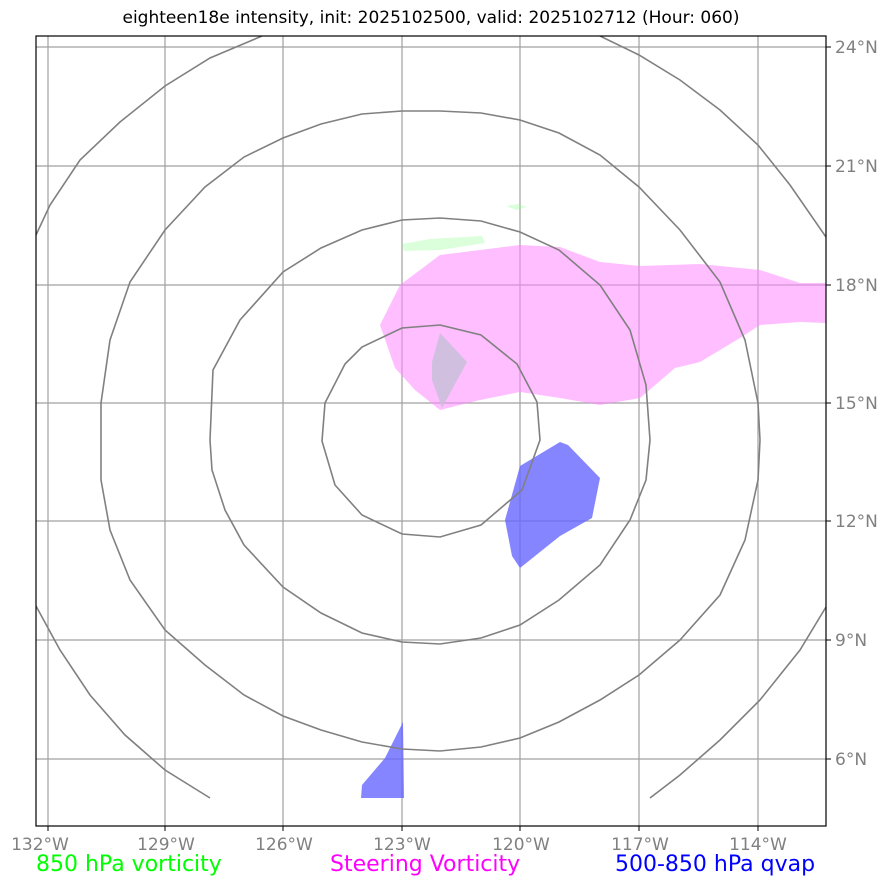  I want to click on lat-label-18n: 18°N, so click(856, 286).